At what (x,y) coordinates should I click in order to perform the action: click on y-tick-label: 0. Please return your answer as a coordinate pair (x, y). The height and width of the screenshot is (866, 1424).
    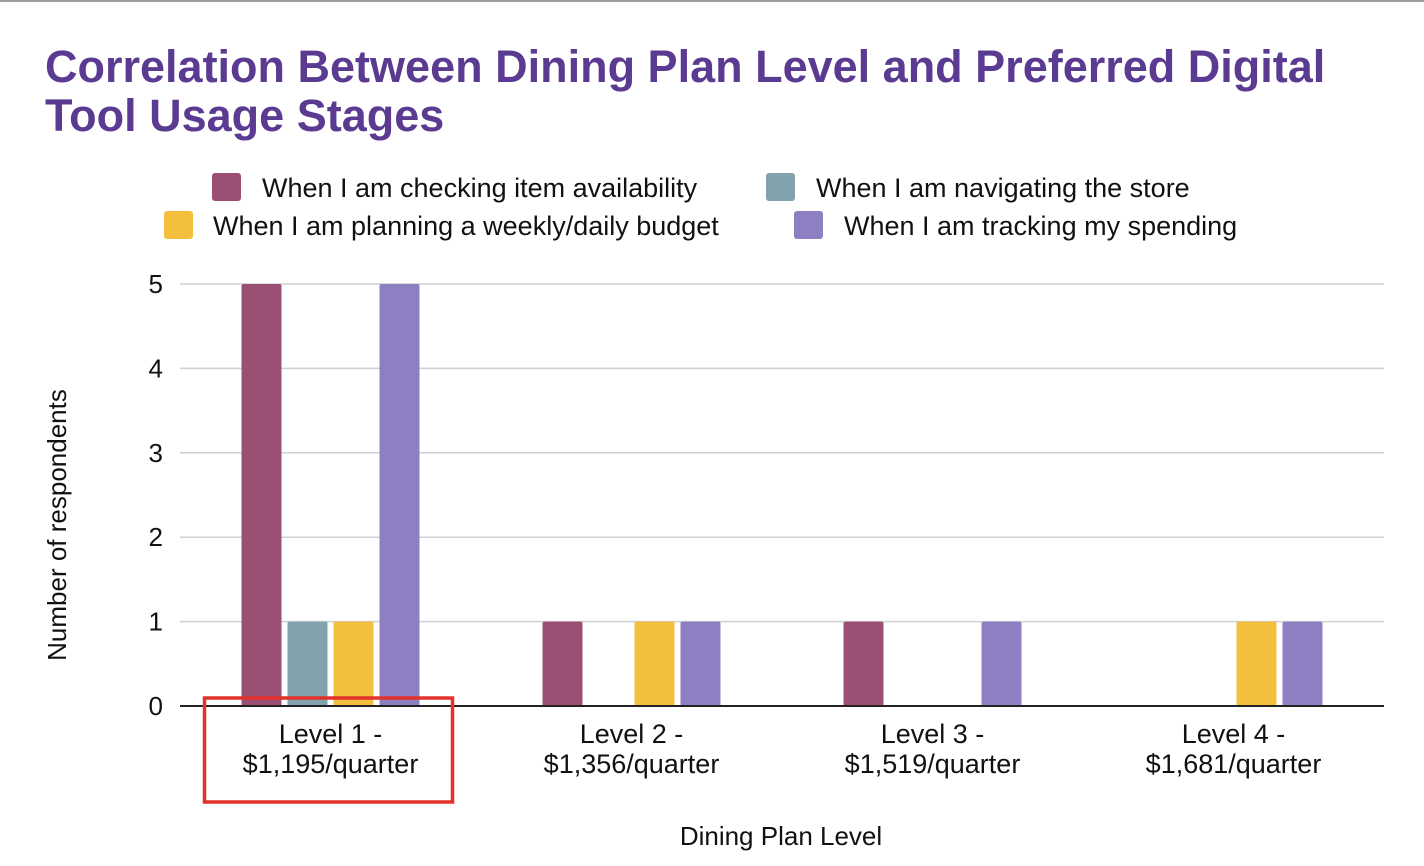
    Looking at the image, I should click on (156, 706).